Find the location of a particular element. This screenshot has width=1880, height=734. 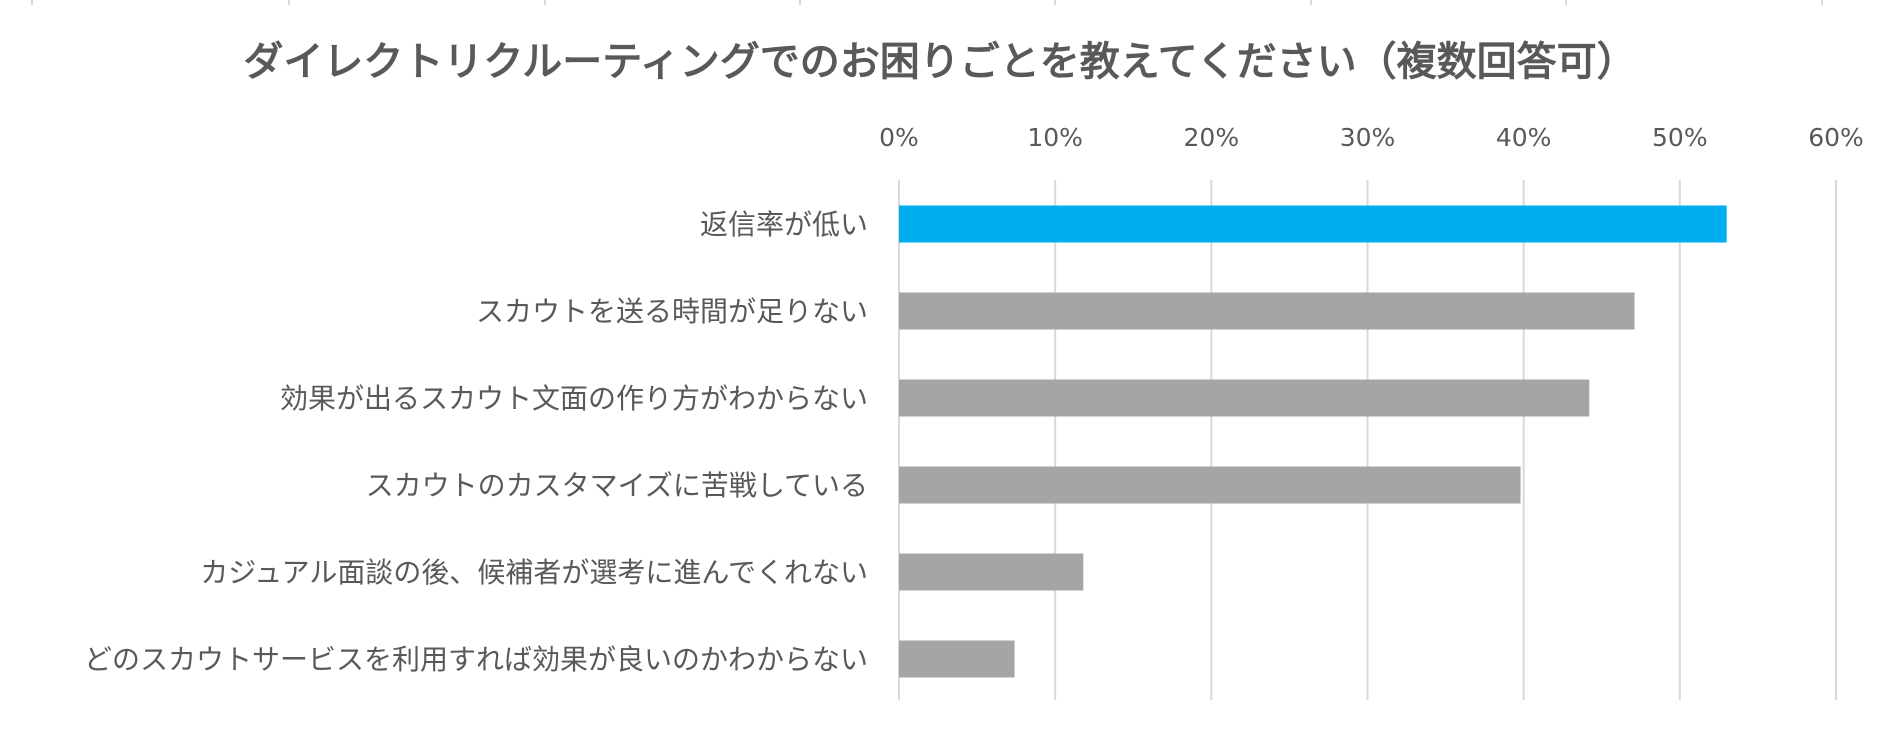

top-edge-ticks is located at coordinates (927, 2).